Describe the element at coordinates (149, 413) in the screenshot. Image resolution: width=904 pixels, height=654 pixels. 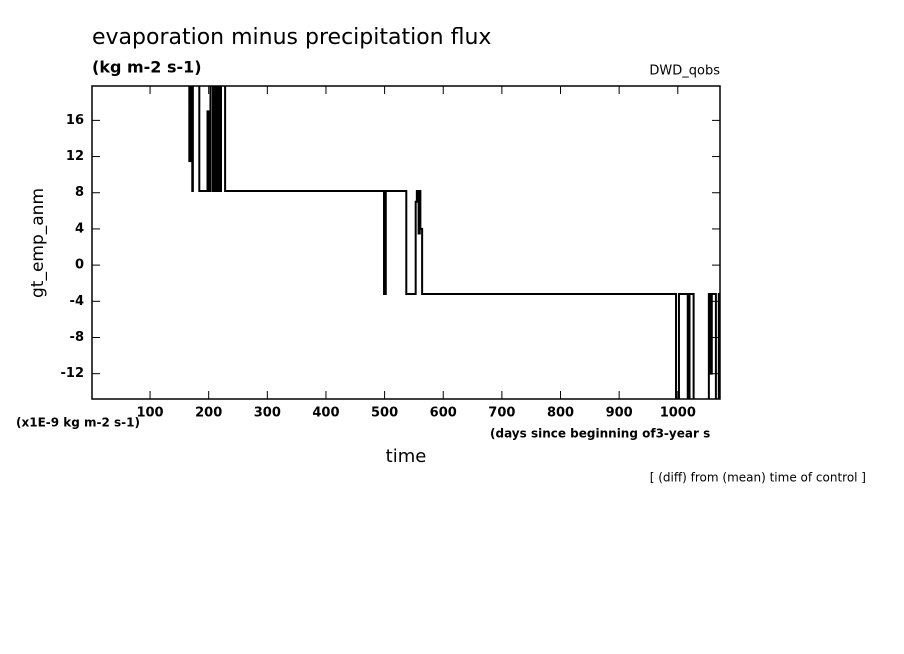
I see `x-tick-label: 100` at that location.